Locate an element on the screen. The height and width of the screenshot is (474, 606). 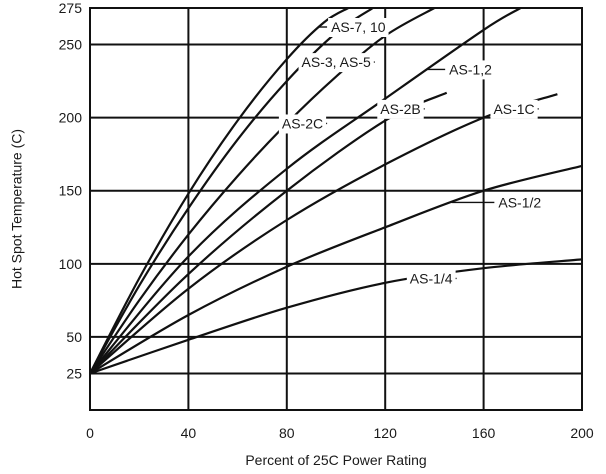
x-tick-label-160: 160 is located at coordinates (484, 433).